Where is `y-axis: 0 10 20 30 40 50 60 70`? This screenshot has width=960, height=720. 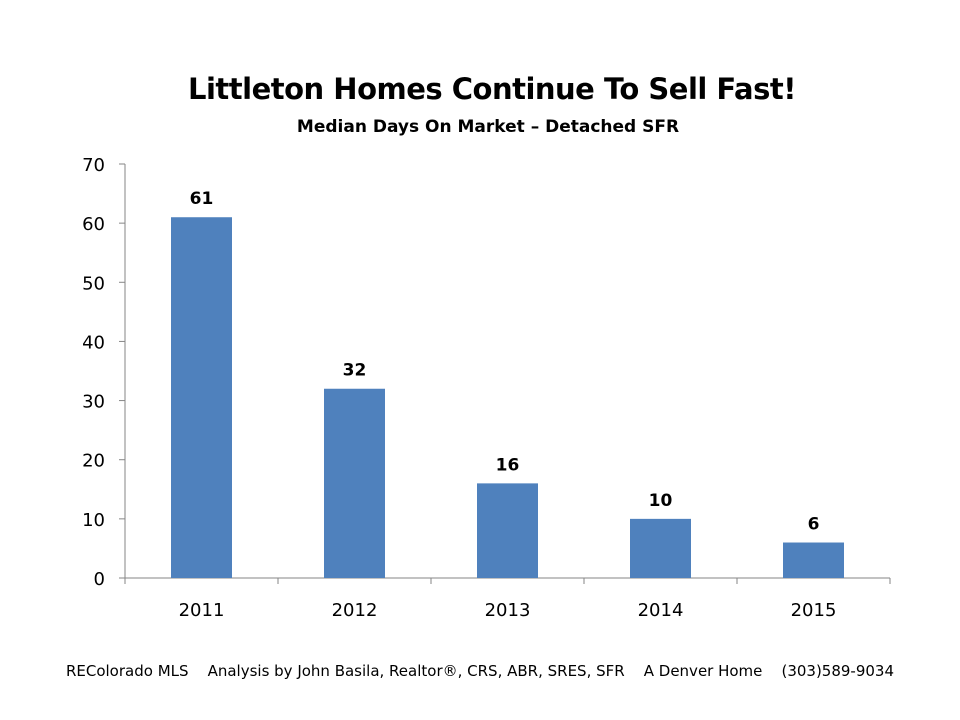
y-axis: 0 10 20 30 40 50 60 70 is located at coordinates (104, 372).